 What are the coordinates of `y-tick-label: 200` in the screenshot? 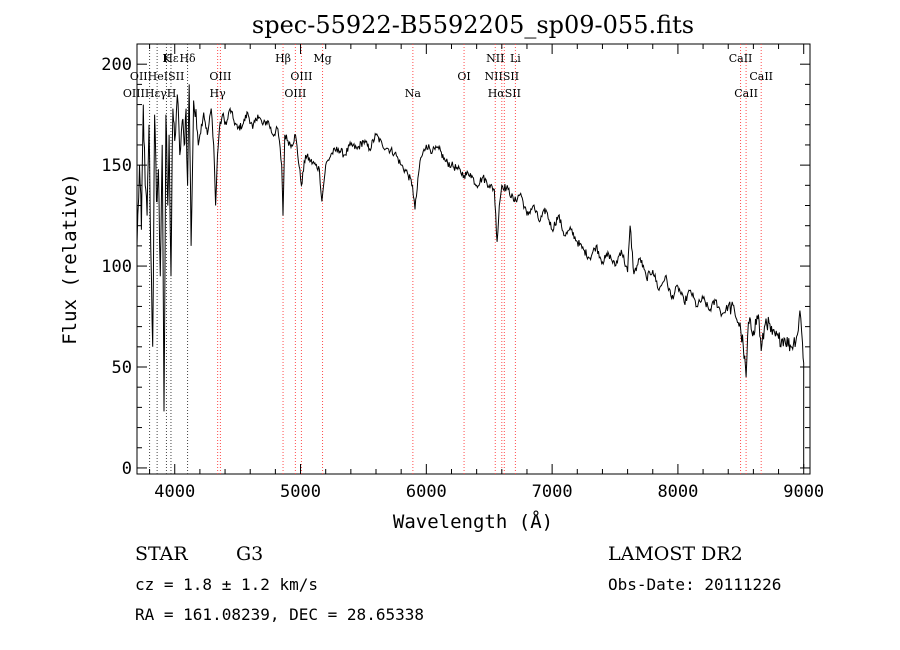 It's located at (116, 65).